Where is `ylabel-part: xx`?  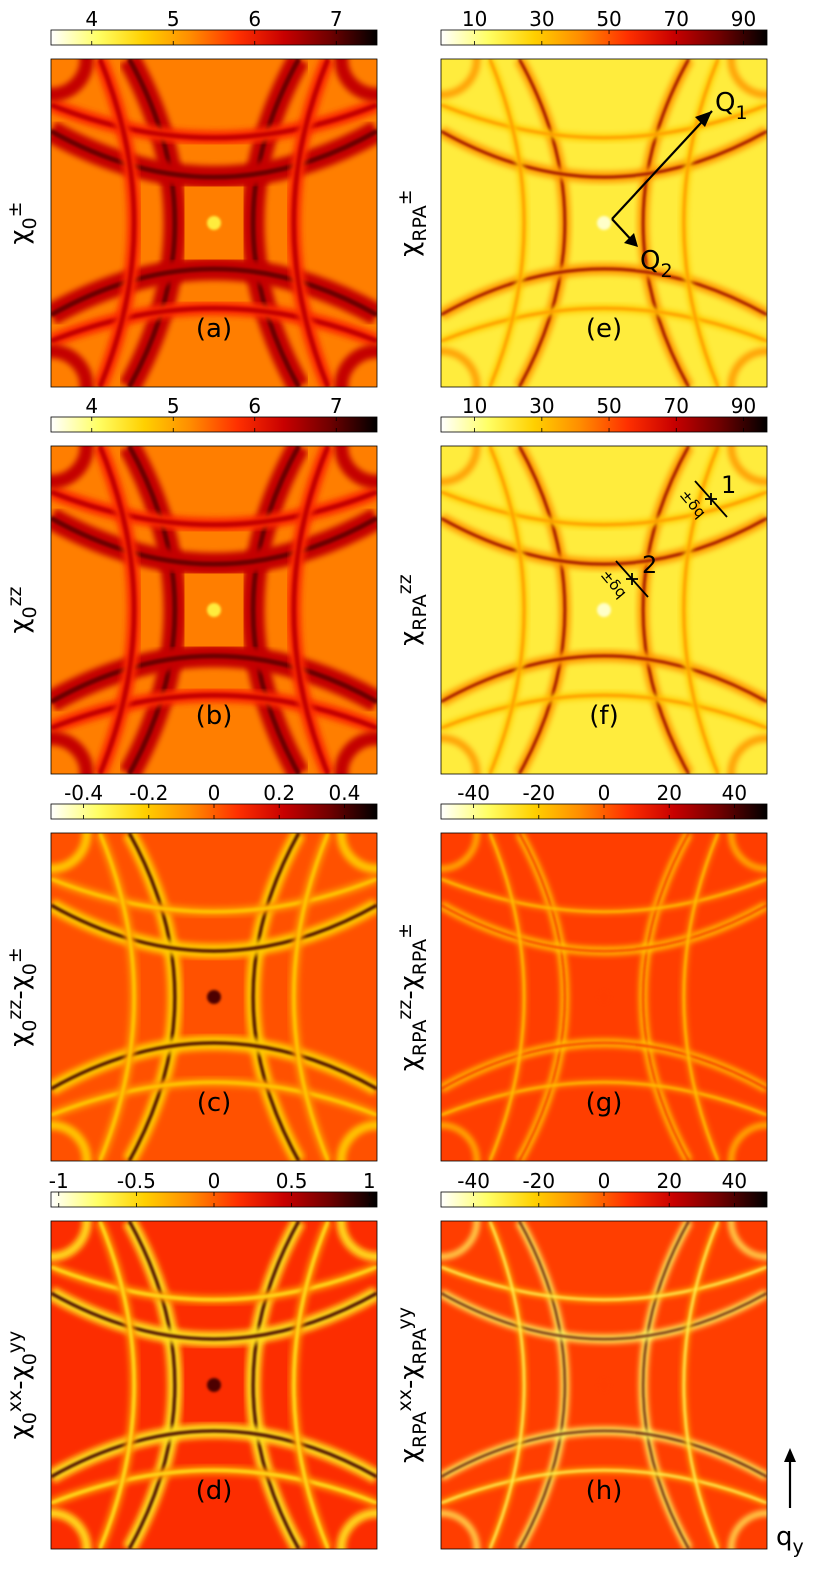 ylabel-part: xx is located at coordinates (405, 1400).